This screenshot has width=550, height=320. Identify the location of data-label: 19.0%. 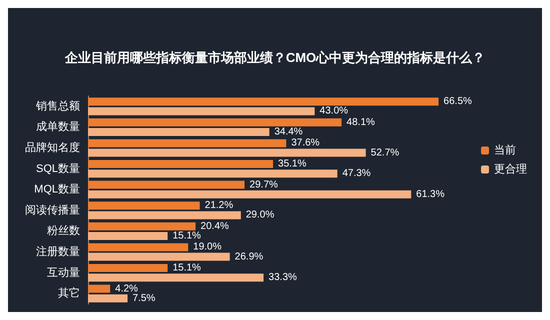
(207, 247).